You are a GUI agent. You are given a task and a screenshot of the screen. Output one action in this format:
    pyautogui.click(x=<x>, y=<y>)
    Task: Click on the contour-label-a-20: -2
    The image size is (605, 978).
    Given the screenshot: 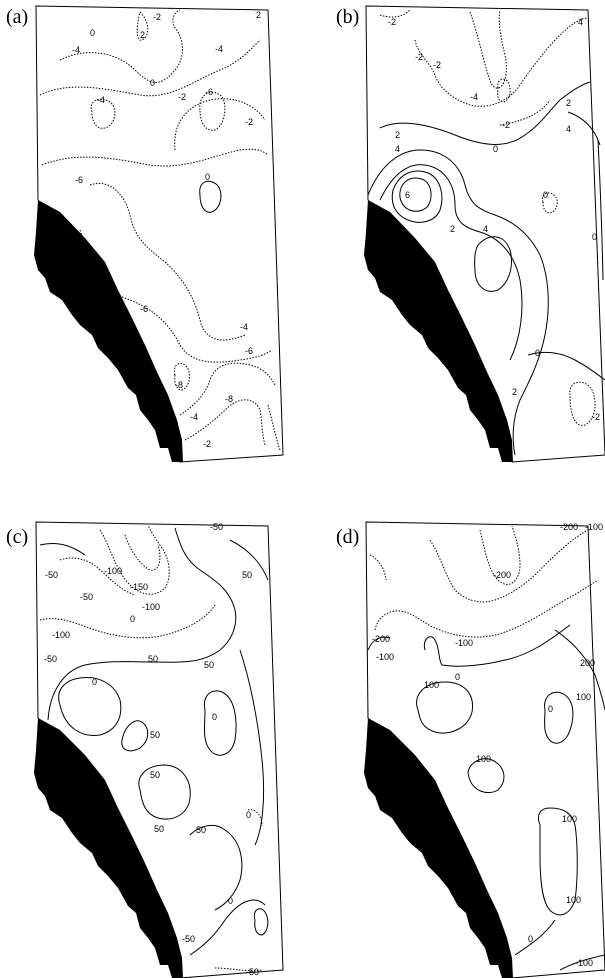 What is the action you would take?
    pyautogui.click(x=207, y=444)
    